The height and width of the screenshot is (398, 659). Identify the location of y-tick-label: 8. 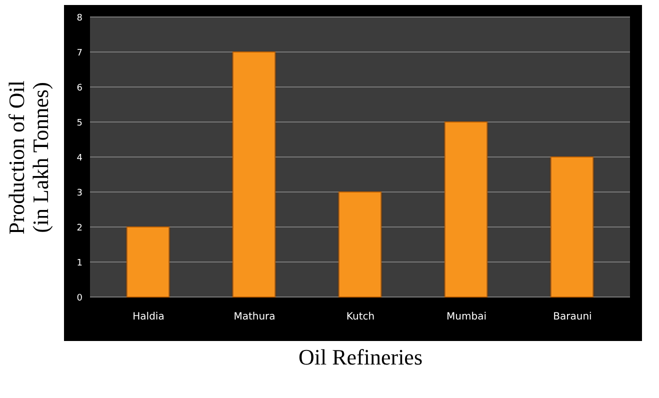
(79, 19).